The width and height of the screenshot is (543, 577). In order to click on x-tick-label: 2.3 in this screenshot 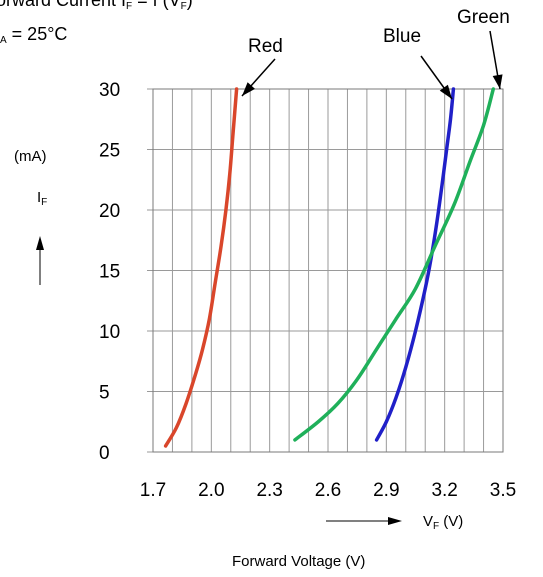, I will do `click(269, 490)`.